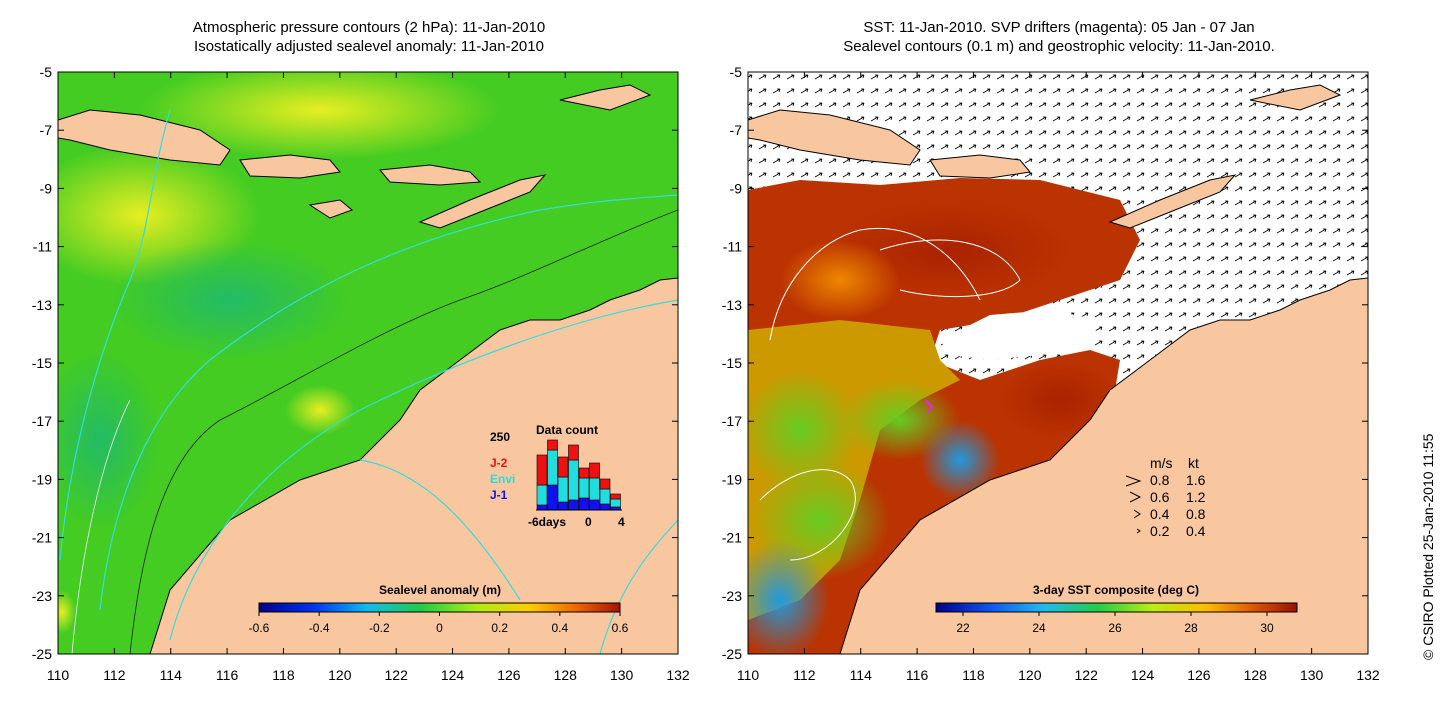 The height and width of the screenshot is (720, 1440). I want to click on right-x-tick-label: 118, so click(973, 675).